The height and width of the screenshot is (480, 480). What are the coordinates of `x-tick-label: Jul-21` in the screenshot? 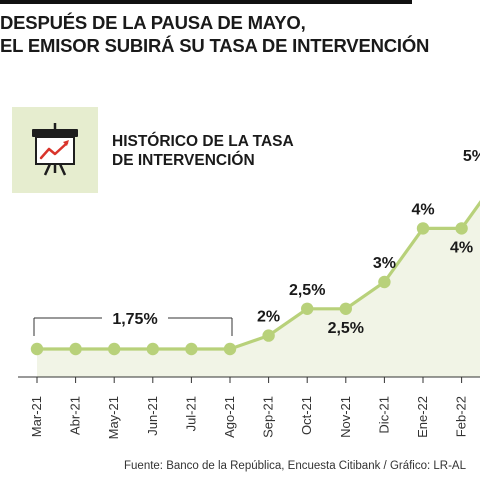 It's located at (190, 413).